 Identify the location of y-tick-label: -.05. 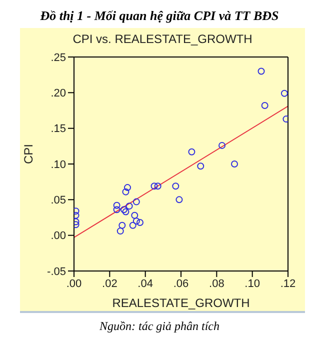
(56, 272).